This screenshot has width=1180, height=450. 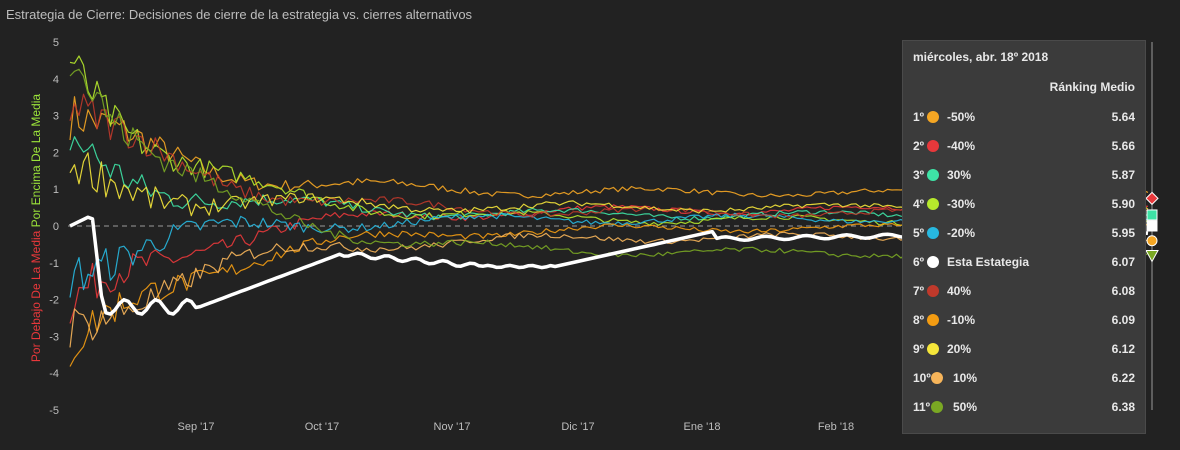 I want to click on tooltip-value: 6.22, so click(x=1123, y=378).